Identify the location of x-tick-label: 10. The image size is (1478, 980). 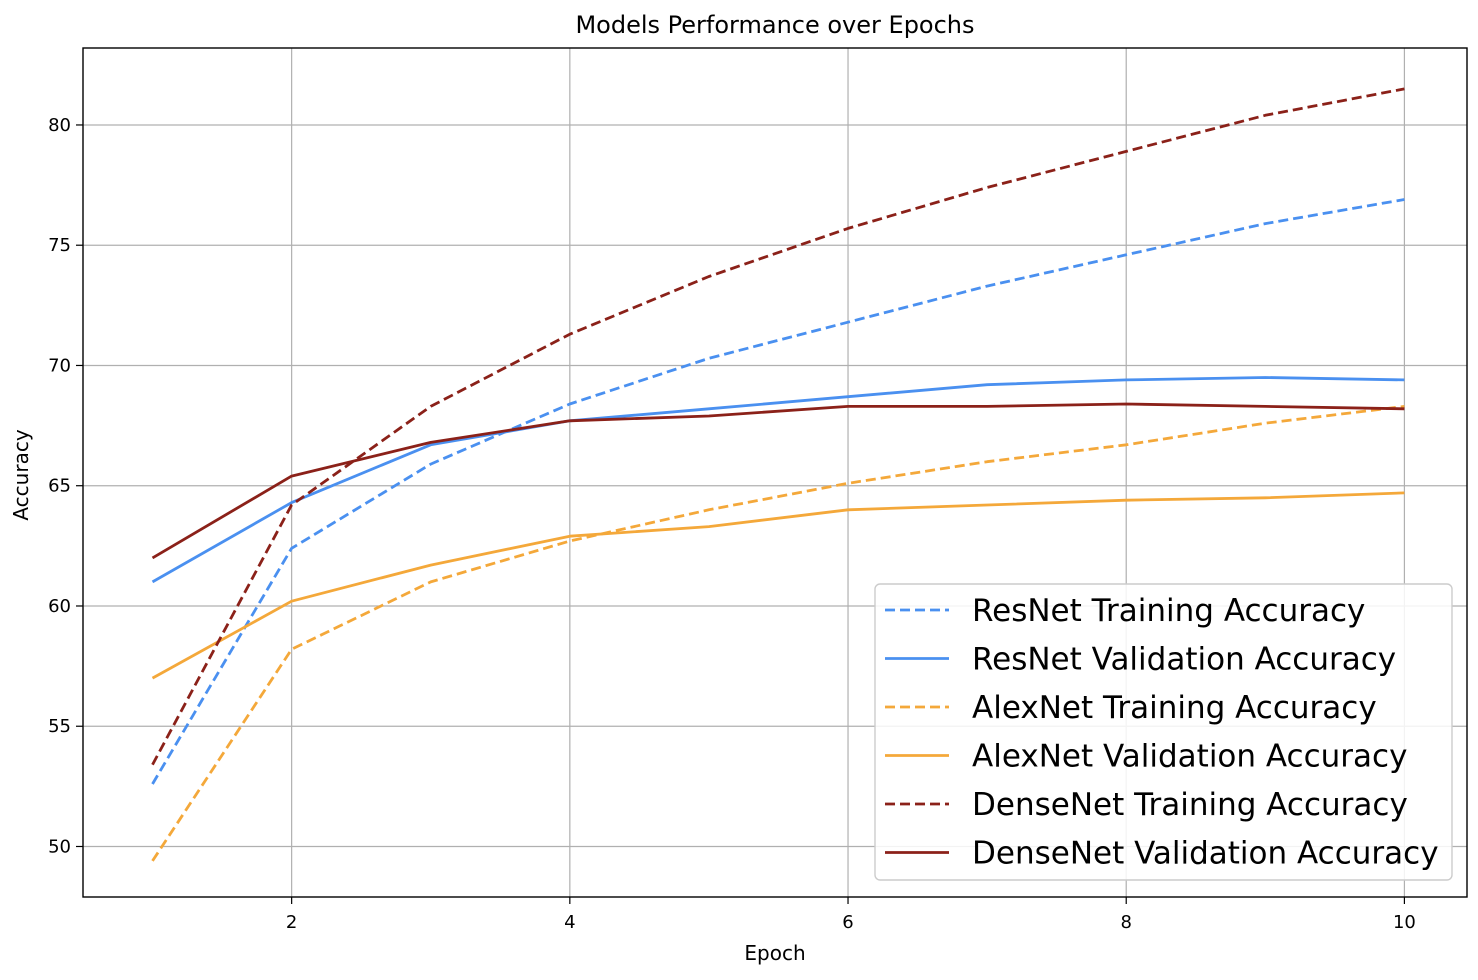
(1404, 922).